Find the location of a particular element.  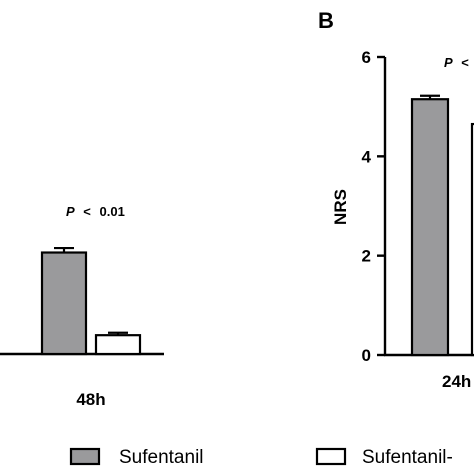

legend-label-sufentanil-2: Sufentanil- is located at coordinates (407, 457).